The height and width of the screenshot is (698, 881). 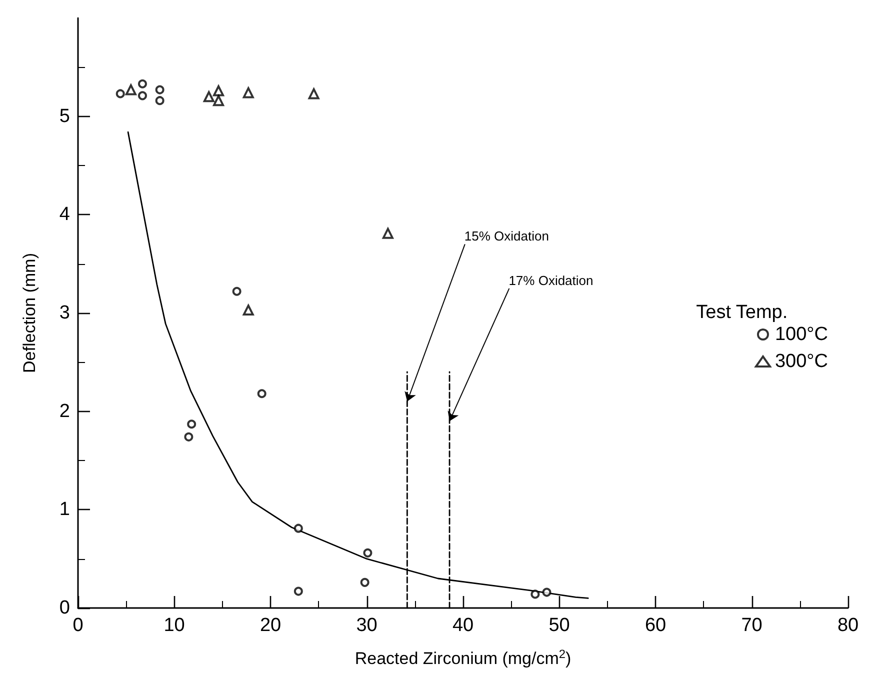 What do you see at coordinates (64, 411) in the screenshot?
I see `y-tick-label: 2` at bounding box center [64, 411].